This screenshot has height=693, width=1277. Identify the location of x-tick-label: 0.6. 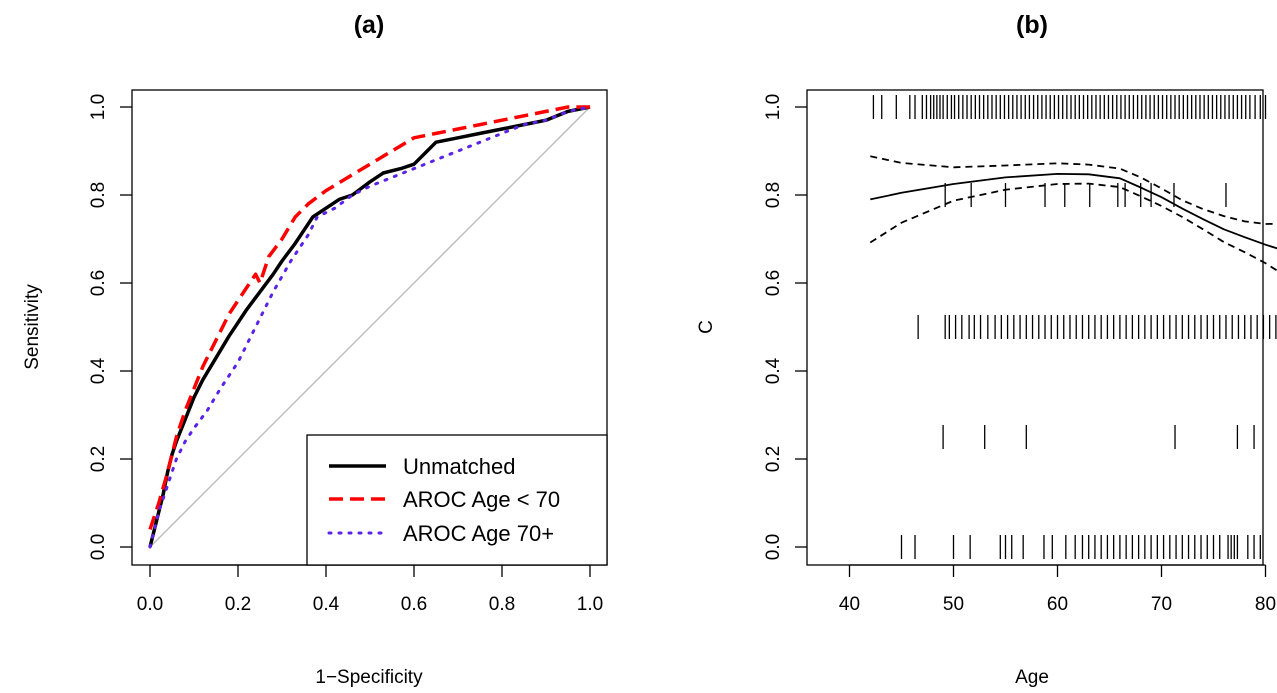
(414, 604).